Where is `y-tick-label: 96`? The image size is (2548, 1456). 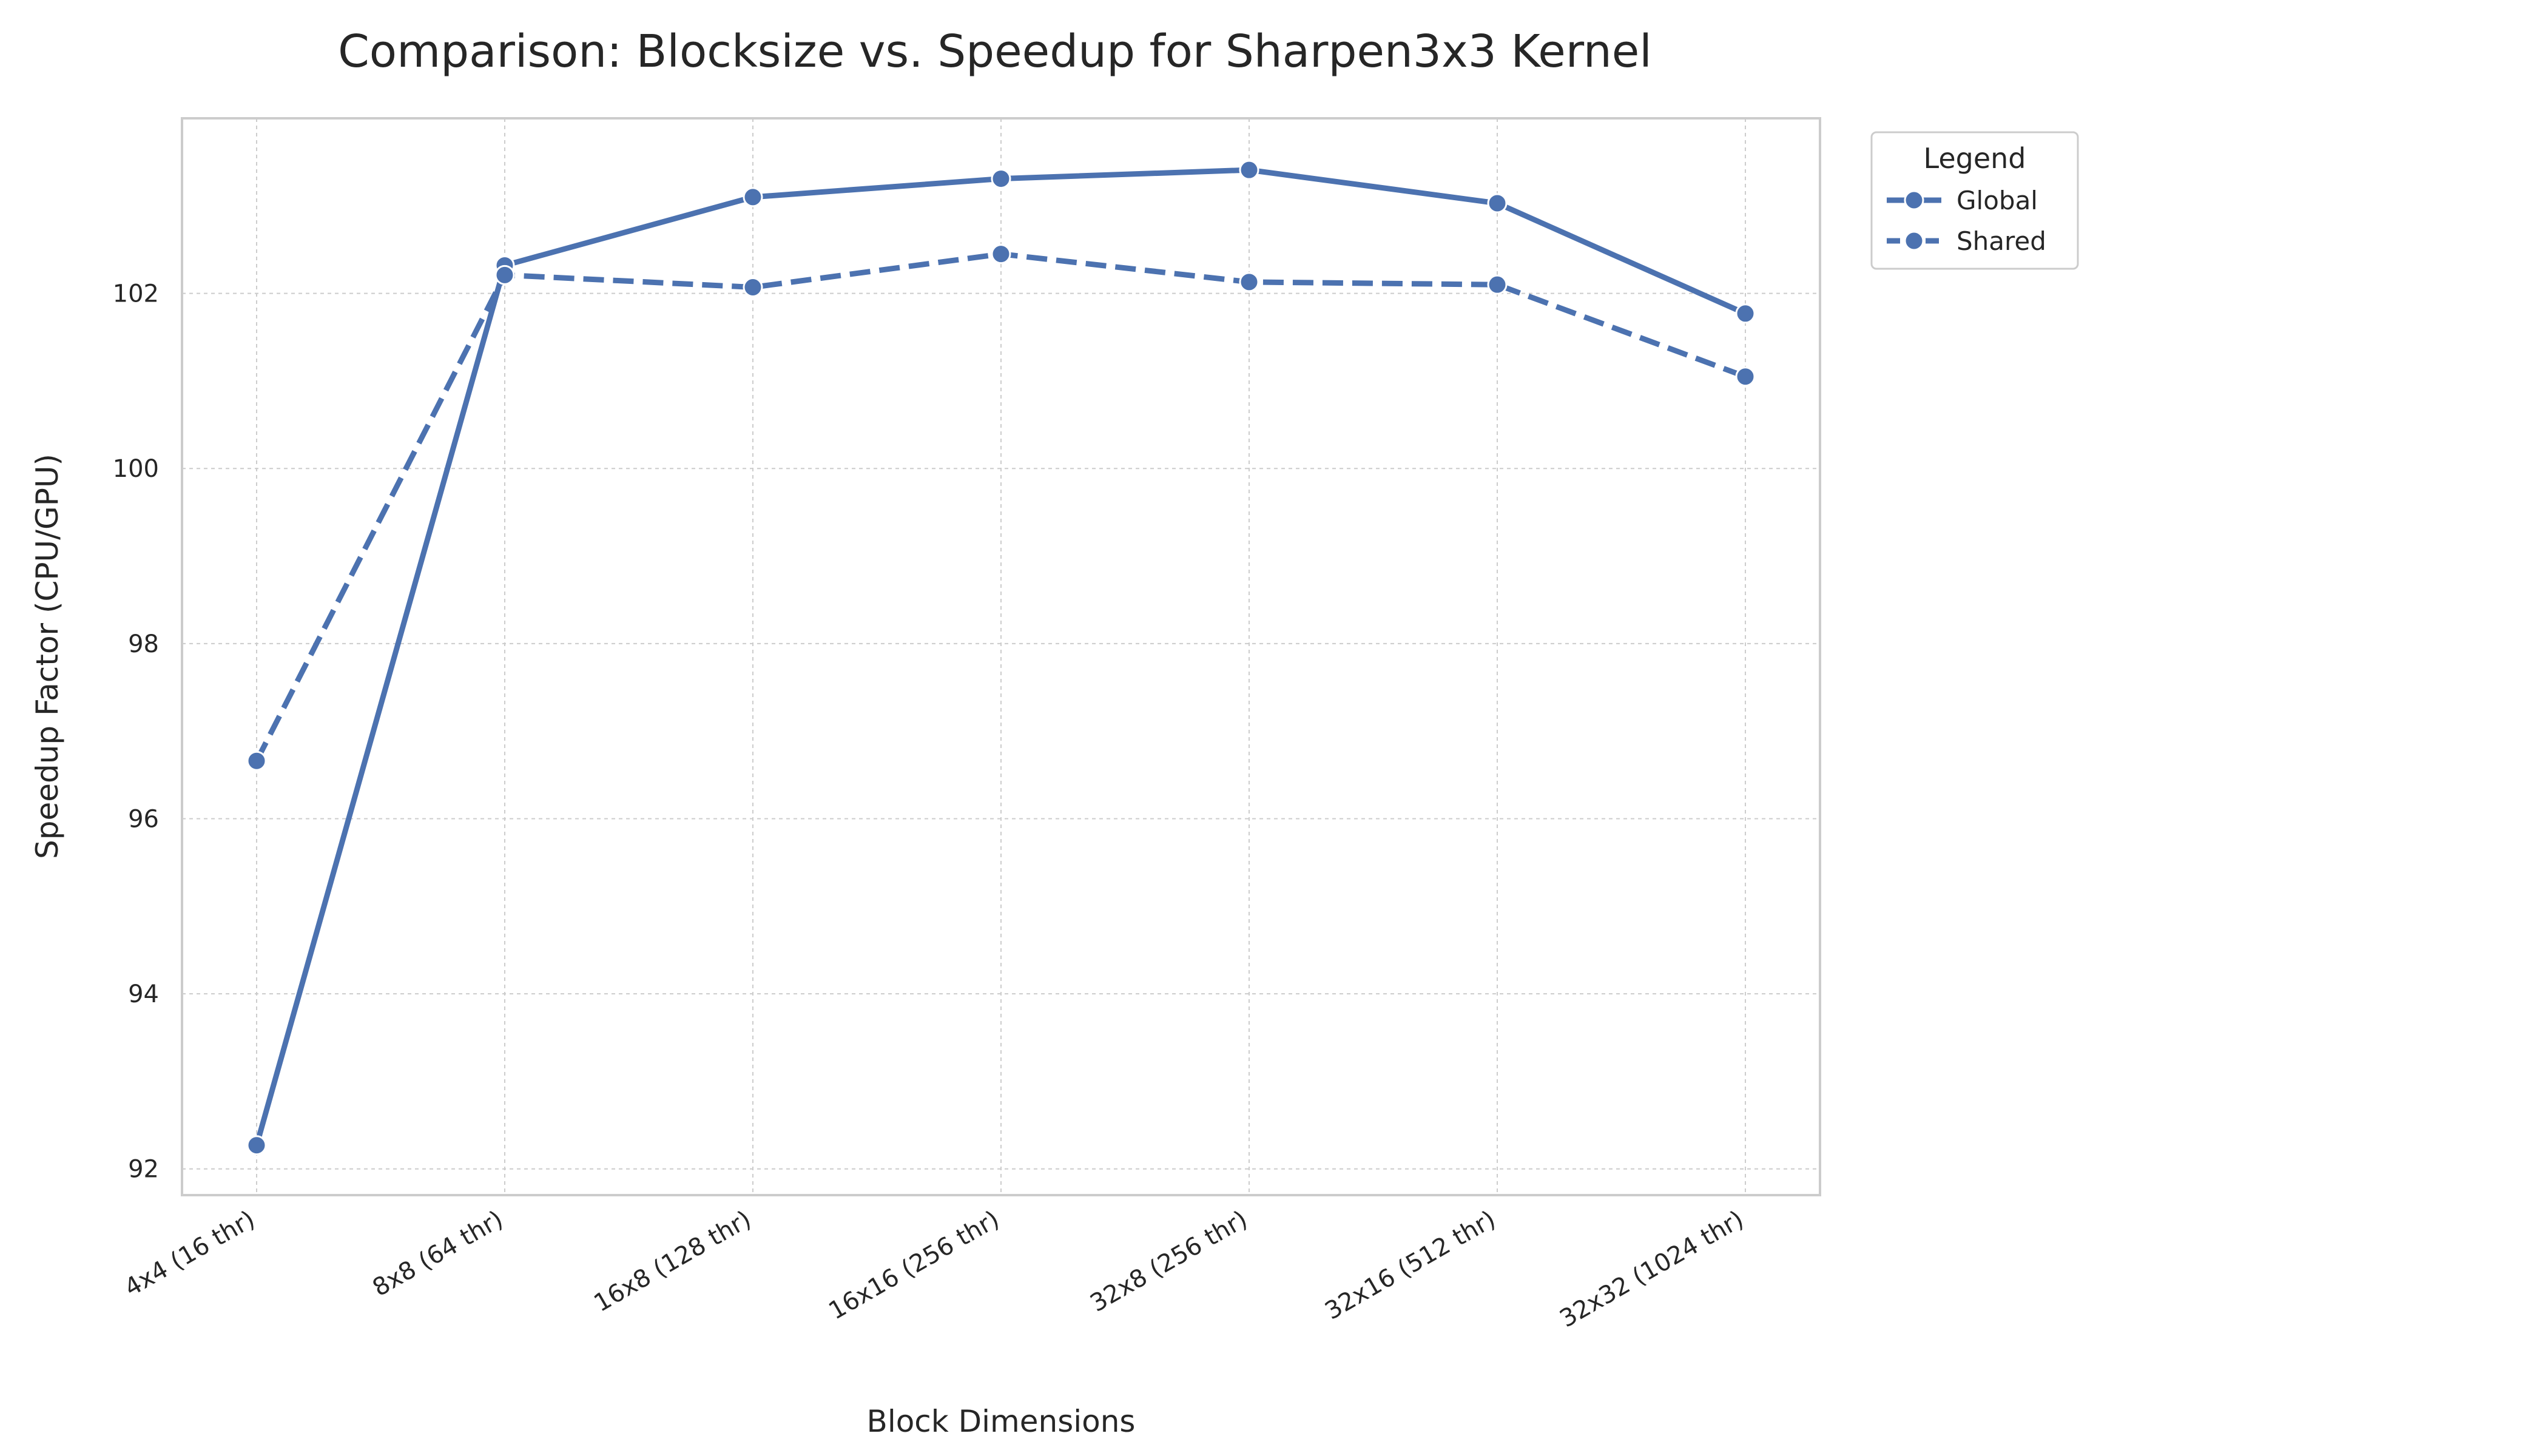 y-tick-label: 96 is located at coordinates (143, 819).